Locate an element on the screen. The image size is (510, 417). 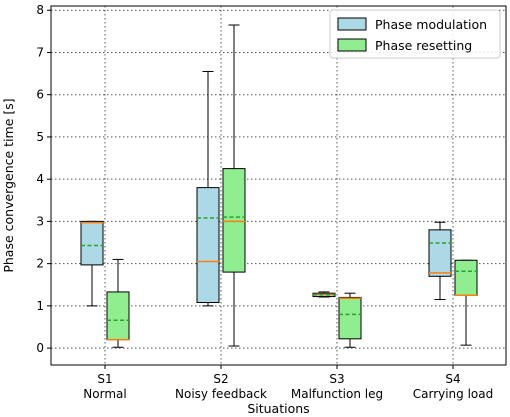
legend: Phase modulation Phase resetting is located at coordinates (415, 34).